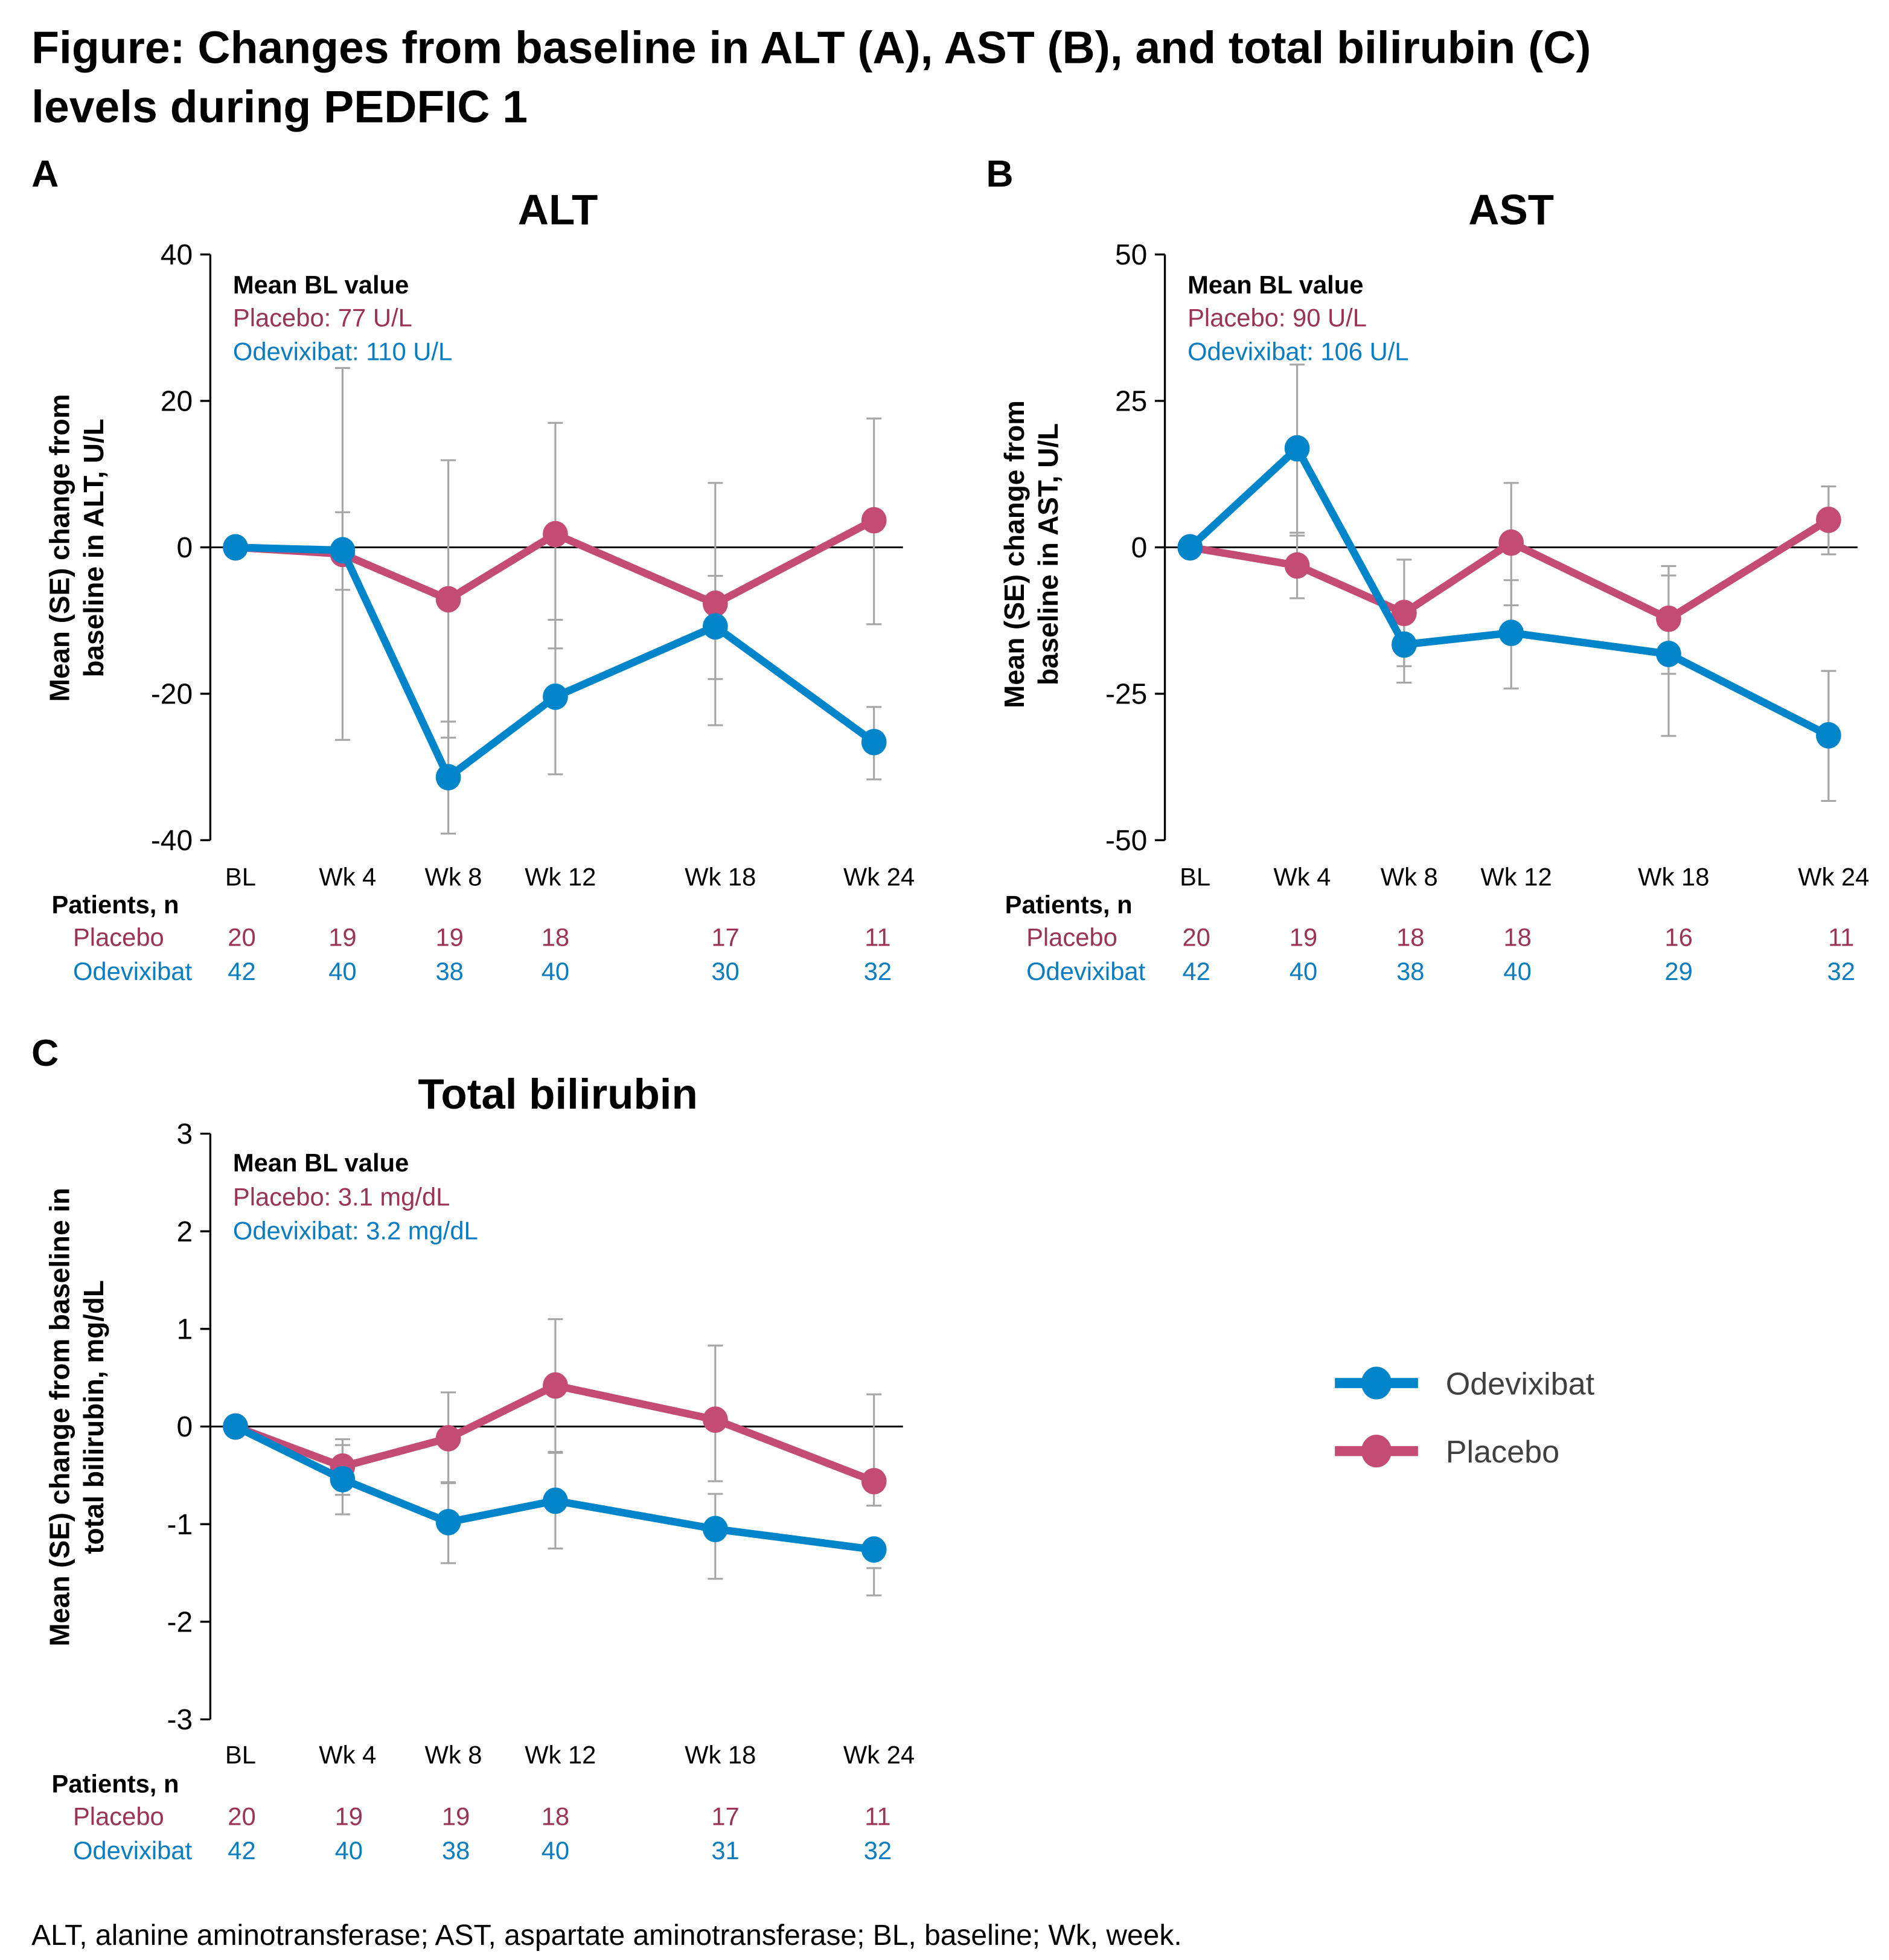 The height and width of the screenshot is (1960, 1889). I want to click on panel-label: B, so click(999, 174).